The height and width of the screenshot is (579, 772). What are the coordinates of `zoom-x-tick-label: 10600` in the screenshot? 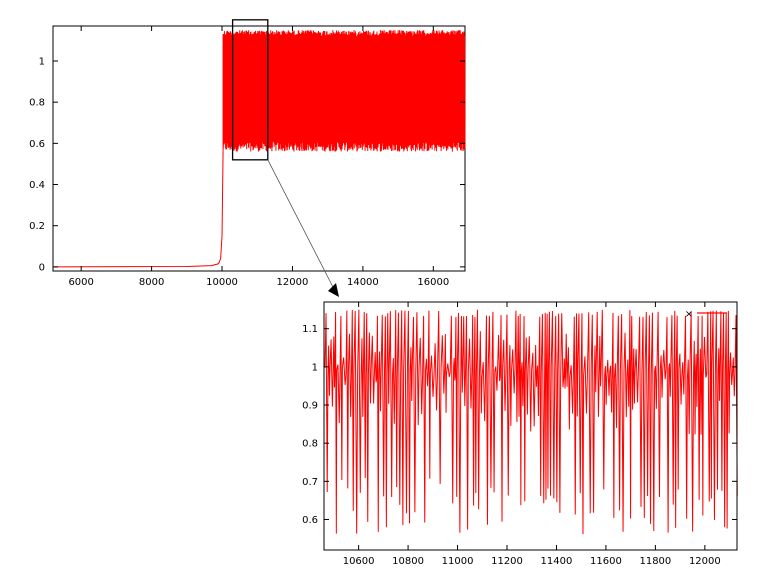 It's located at (359, 561).